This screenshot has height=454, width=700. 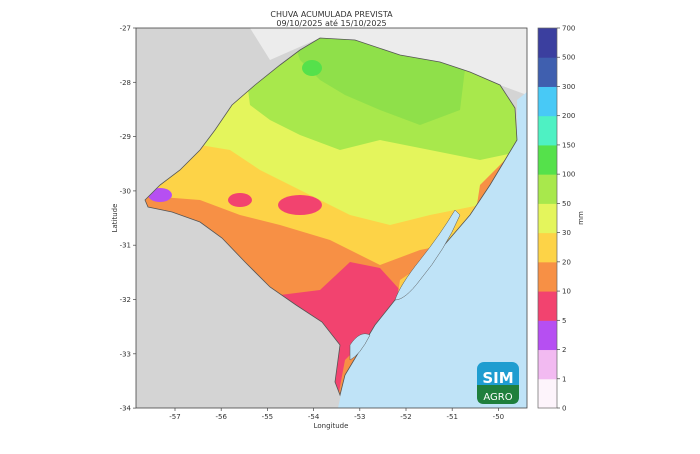 I want to click on colorbar-label: 300, so click(x=568, y=87).